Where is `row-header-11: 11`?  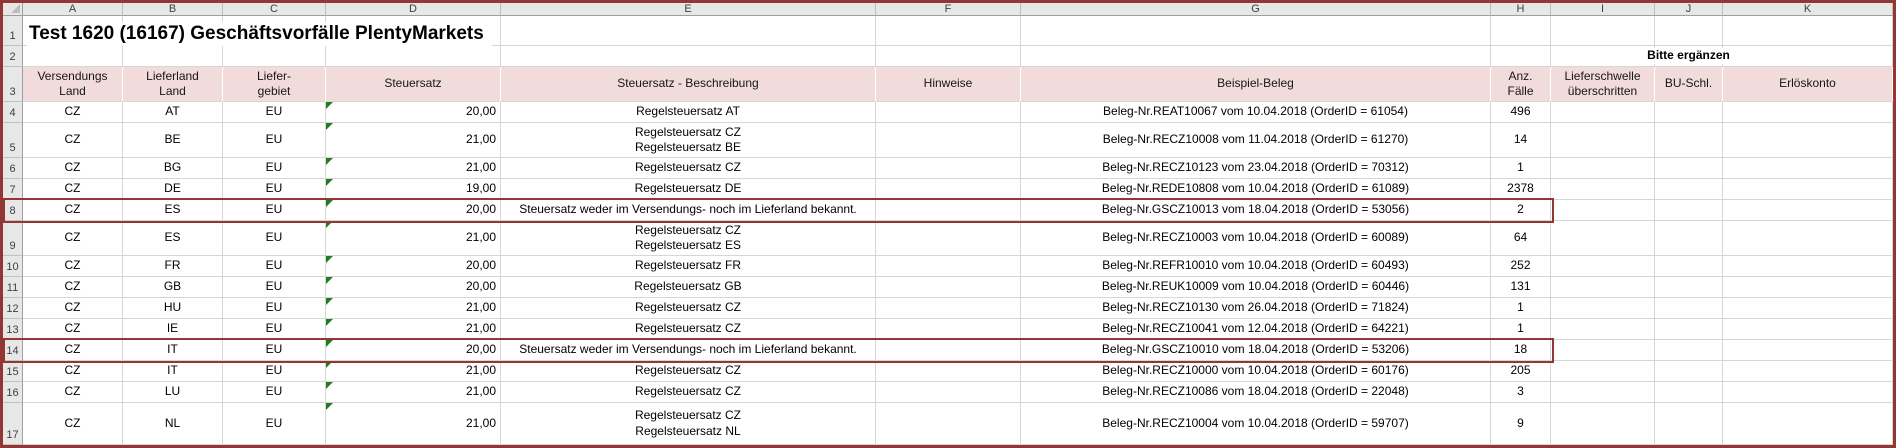
row-header-11: 11 is located at coordinates (13, 287).